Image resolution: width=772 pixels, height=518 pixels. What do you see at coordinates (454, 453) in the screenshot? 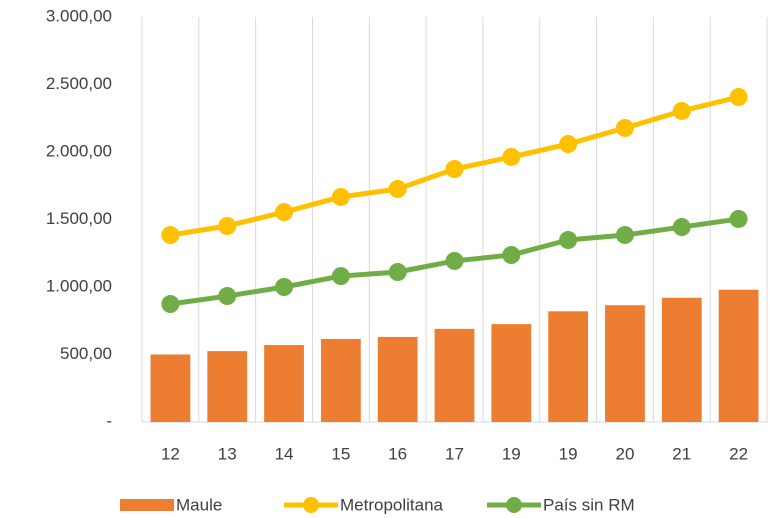
I see `x-tick-label: 17` at bounding box center [454, 453].